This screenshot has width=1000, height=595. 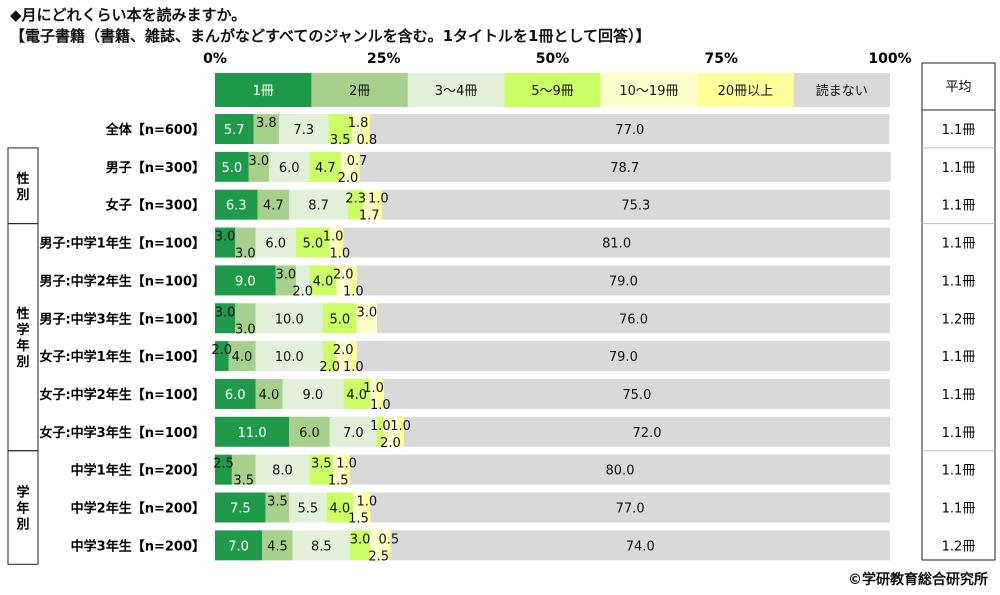 What do you see at coordinates (155, 130) in the screenshot?
I see `row-label: 全体【n=600】` at bounding box center [155, 130].